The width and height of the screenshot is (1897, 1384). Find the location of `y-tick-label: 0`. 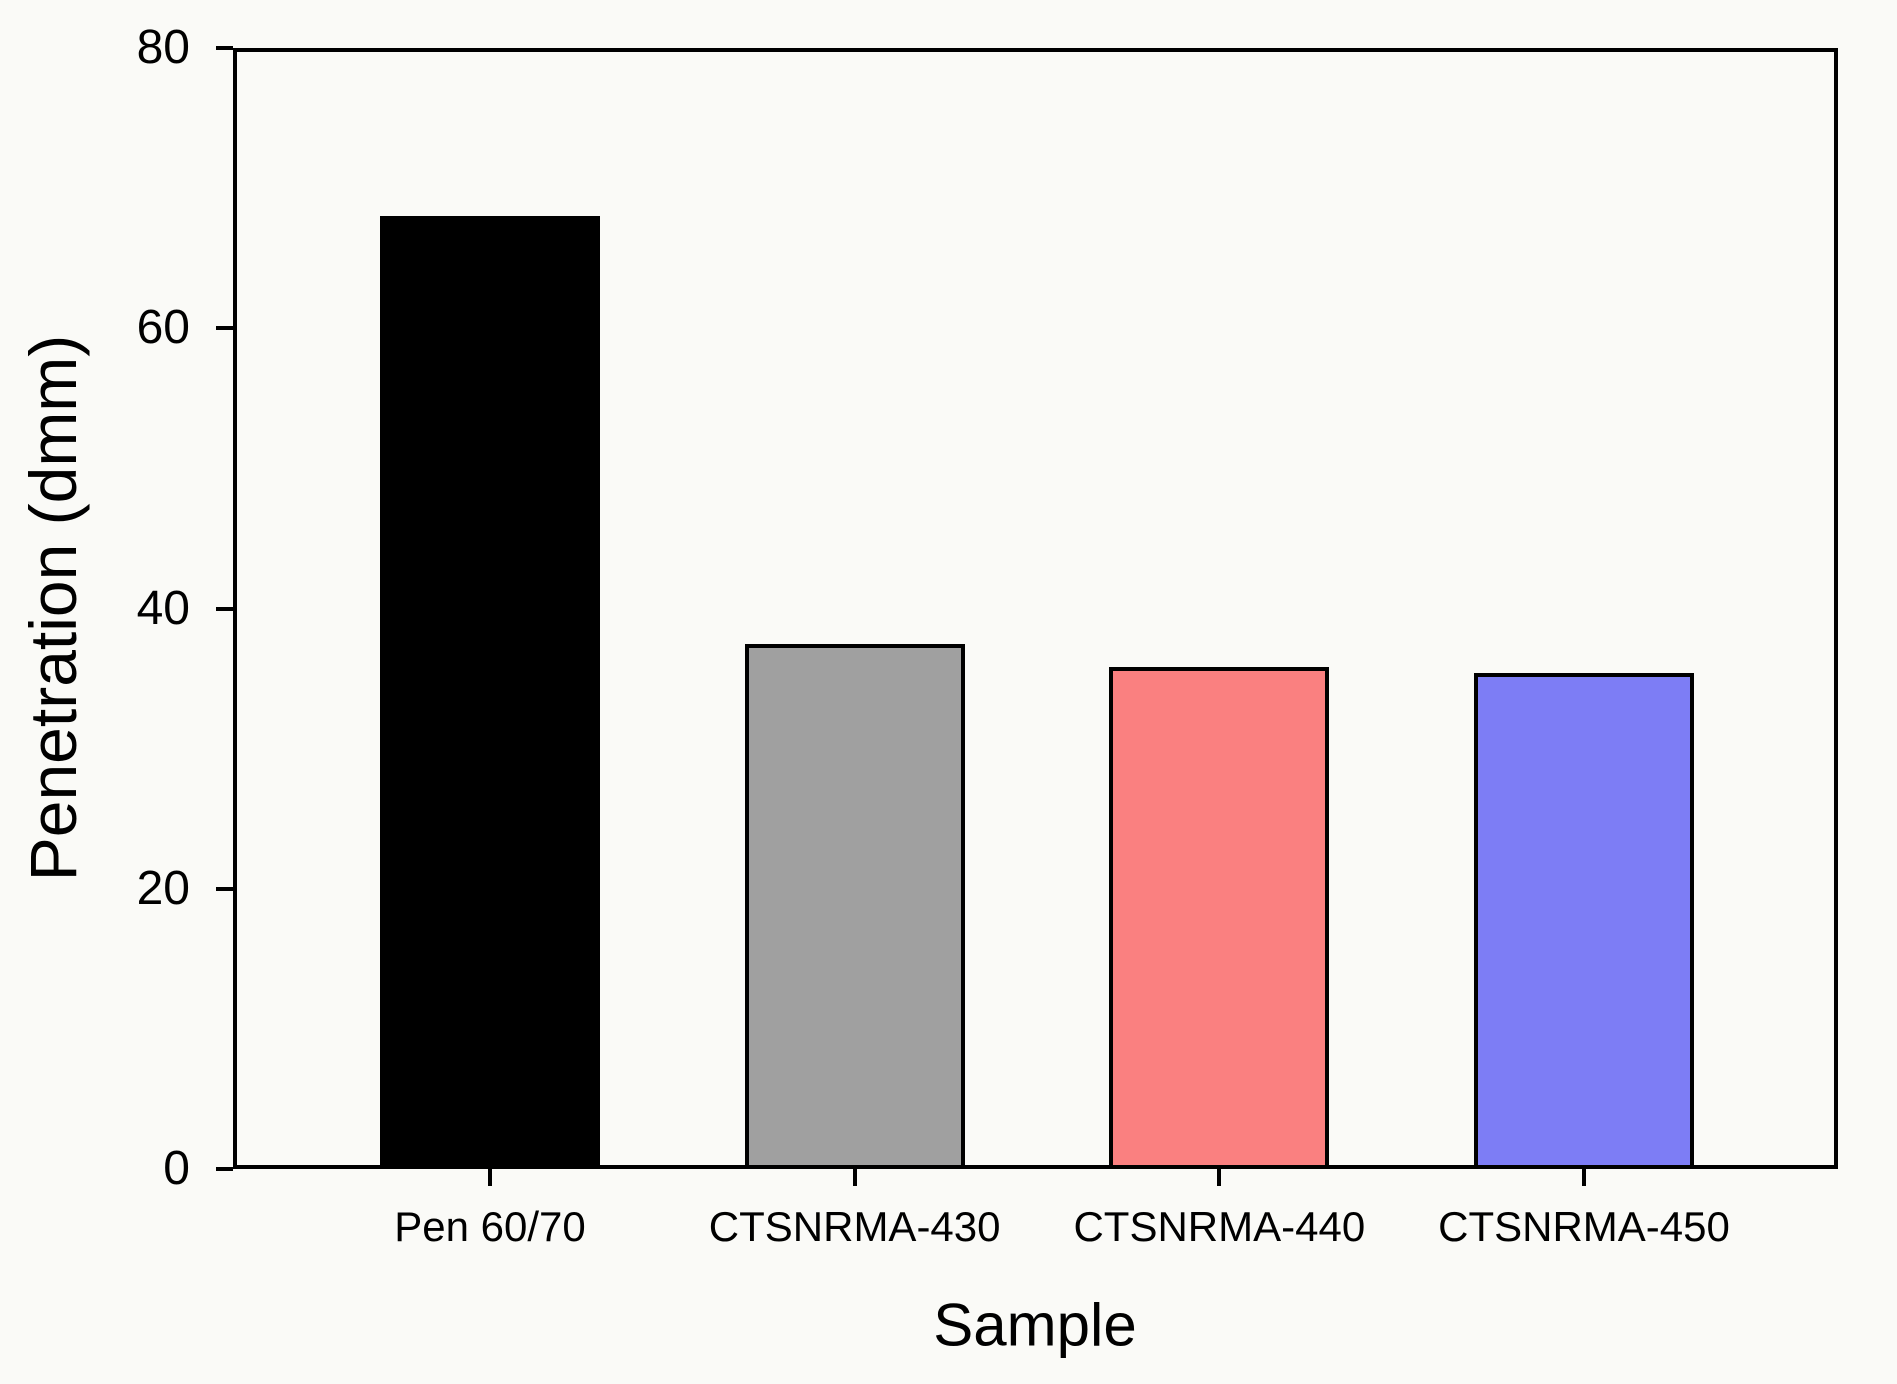

y-tick-label: 0 is located at coordinates (176, 1168).